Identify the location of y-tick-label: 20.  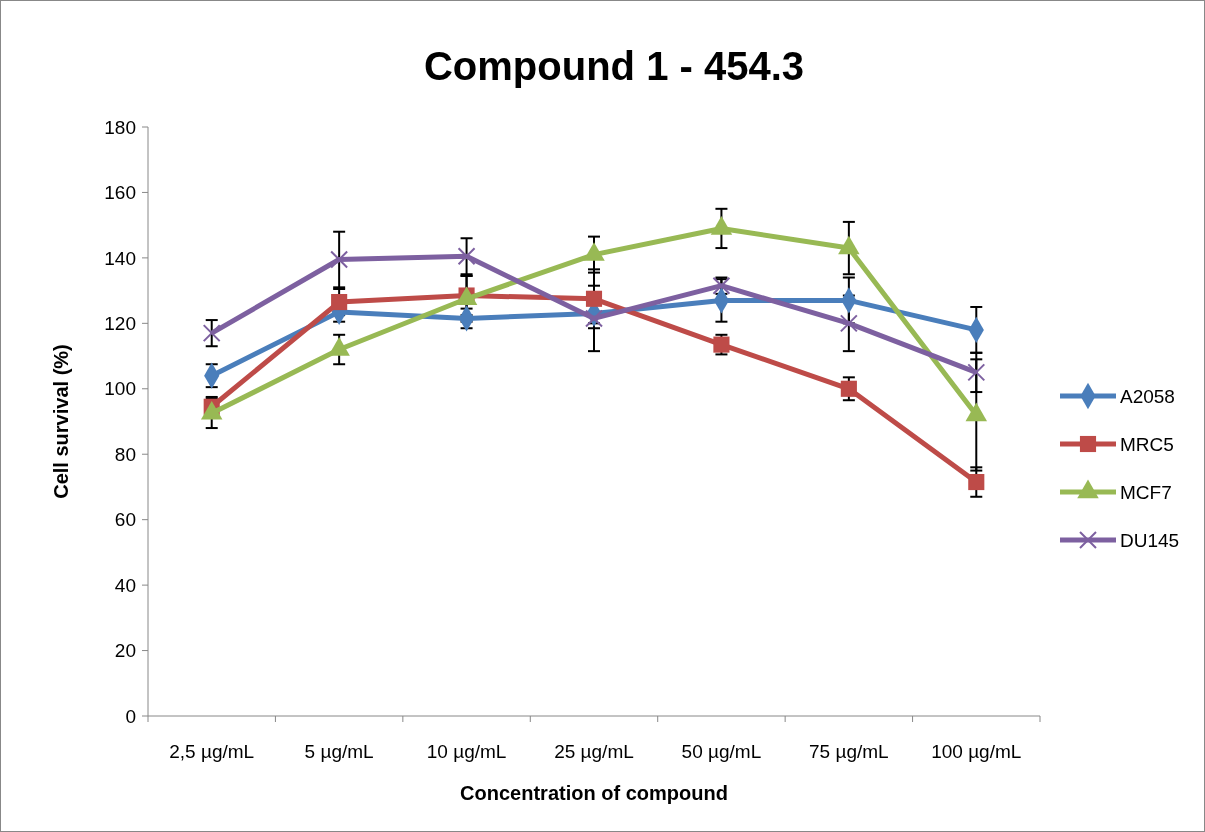
(125, 651).